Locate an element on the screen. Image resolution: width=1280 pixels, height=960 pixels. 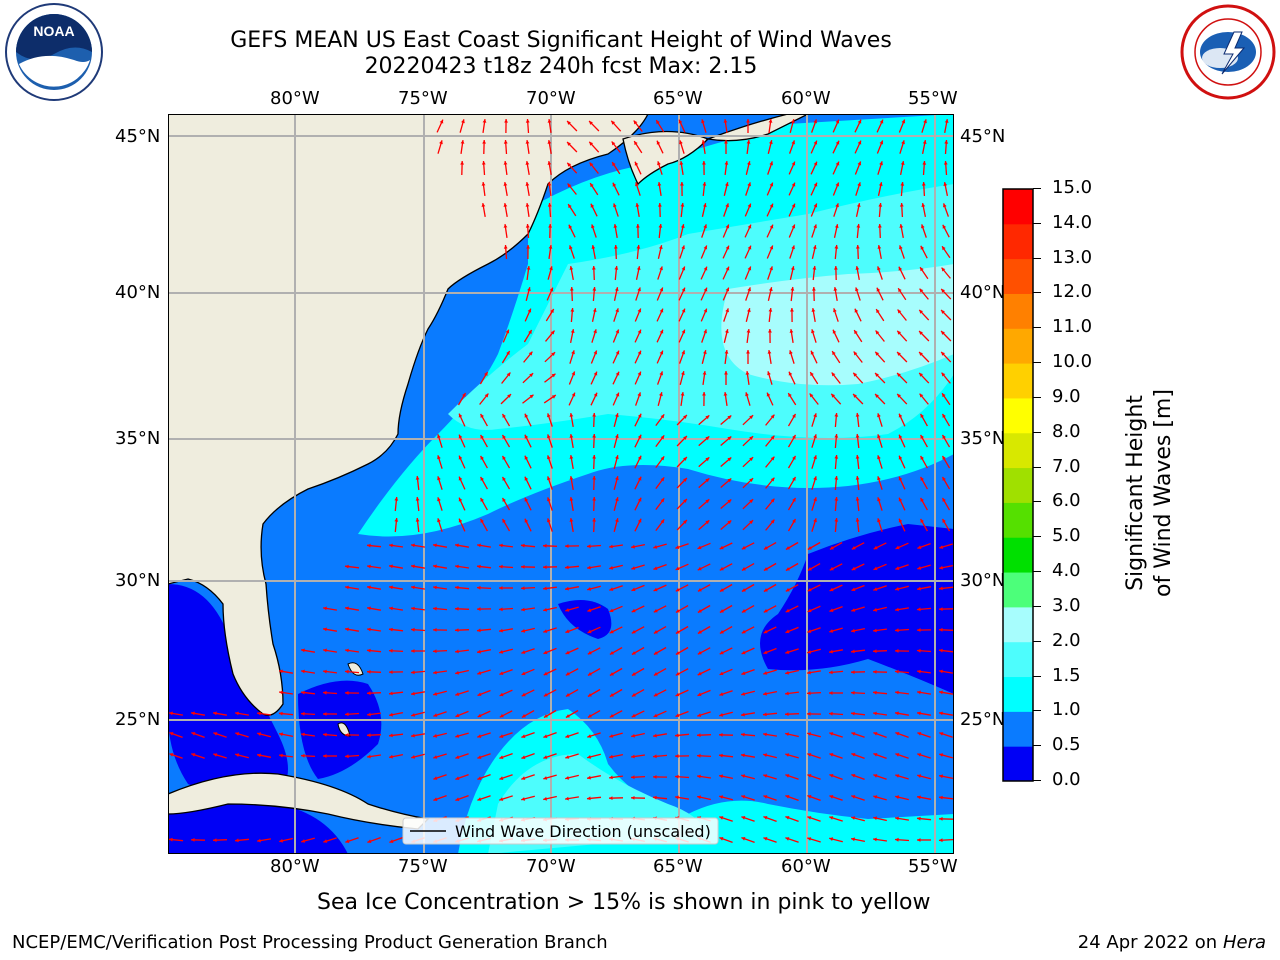
lat-label-right-40n: 40°N is located at coordinates (983, 292).